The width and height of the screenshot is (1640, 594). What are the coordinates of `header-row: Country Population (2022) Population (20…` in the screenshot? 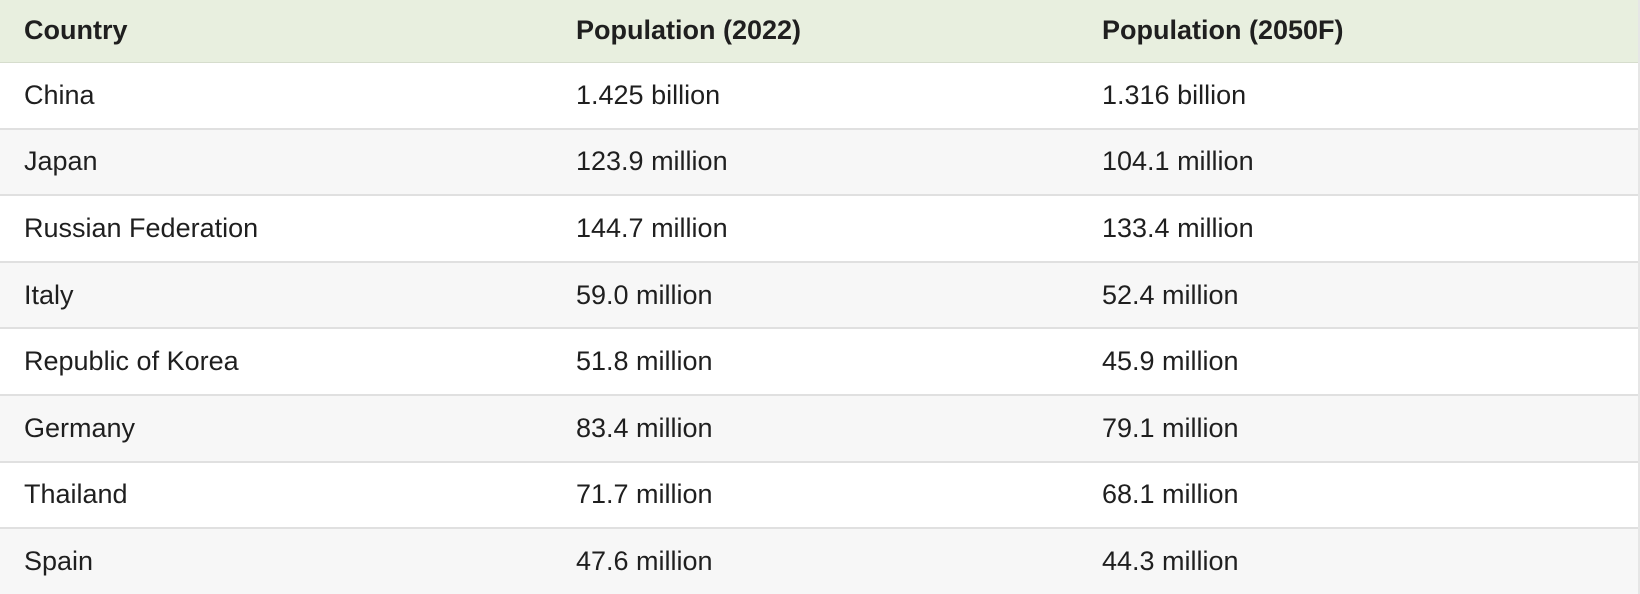 It's located at (819, 31).